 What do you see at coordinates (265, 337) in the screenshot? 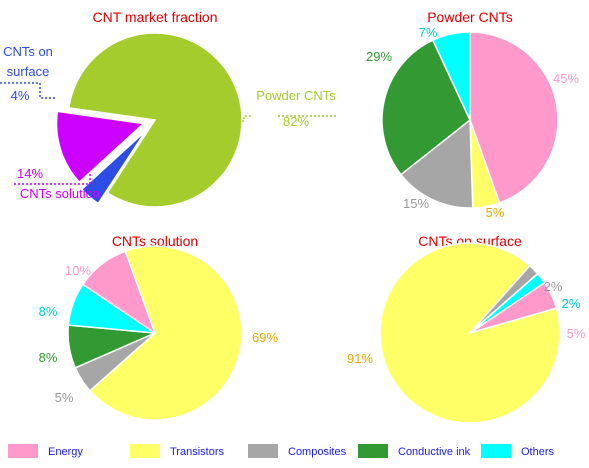
I see `chart-2-slice-0-value: 69%` at bounding box center [265, 337].